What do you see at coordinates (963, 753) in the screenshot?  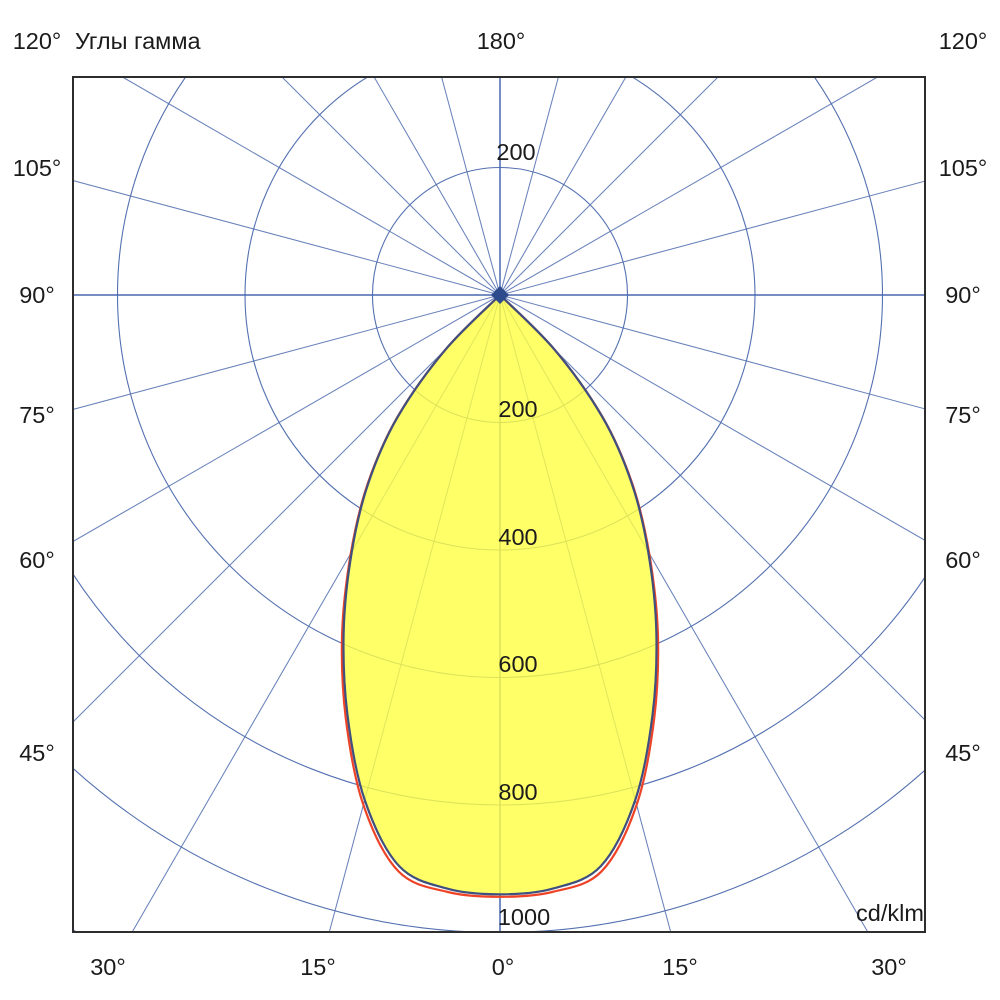 I see `gamma-angle-label-right: 45°` at bounding box center [963, 753].